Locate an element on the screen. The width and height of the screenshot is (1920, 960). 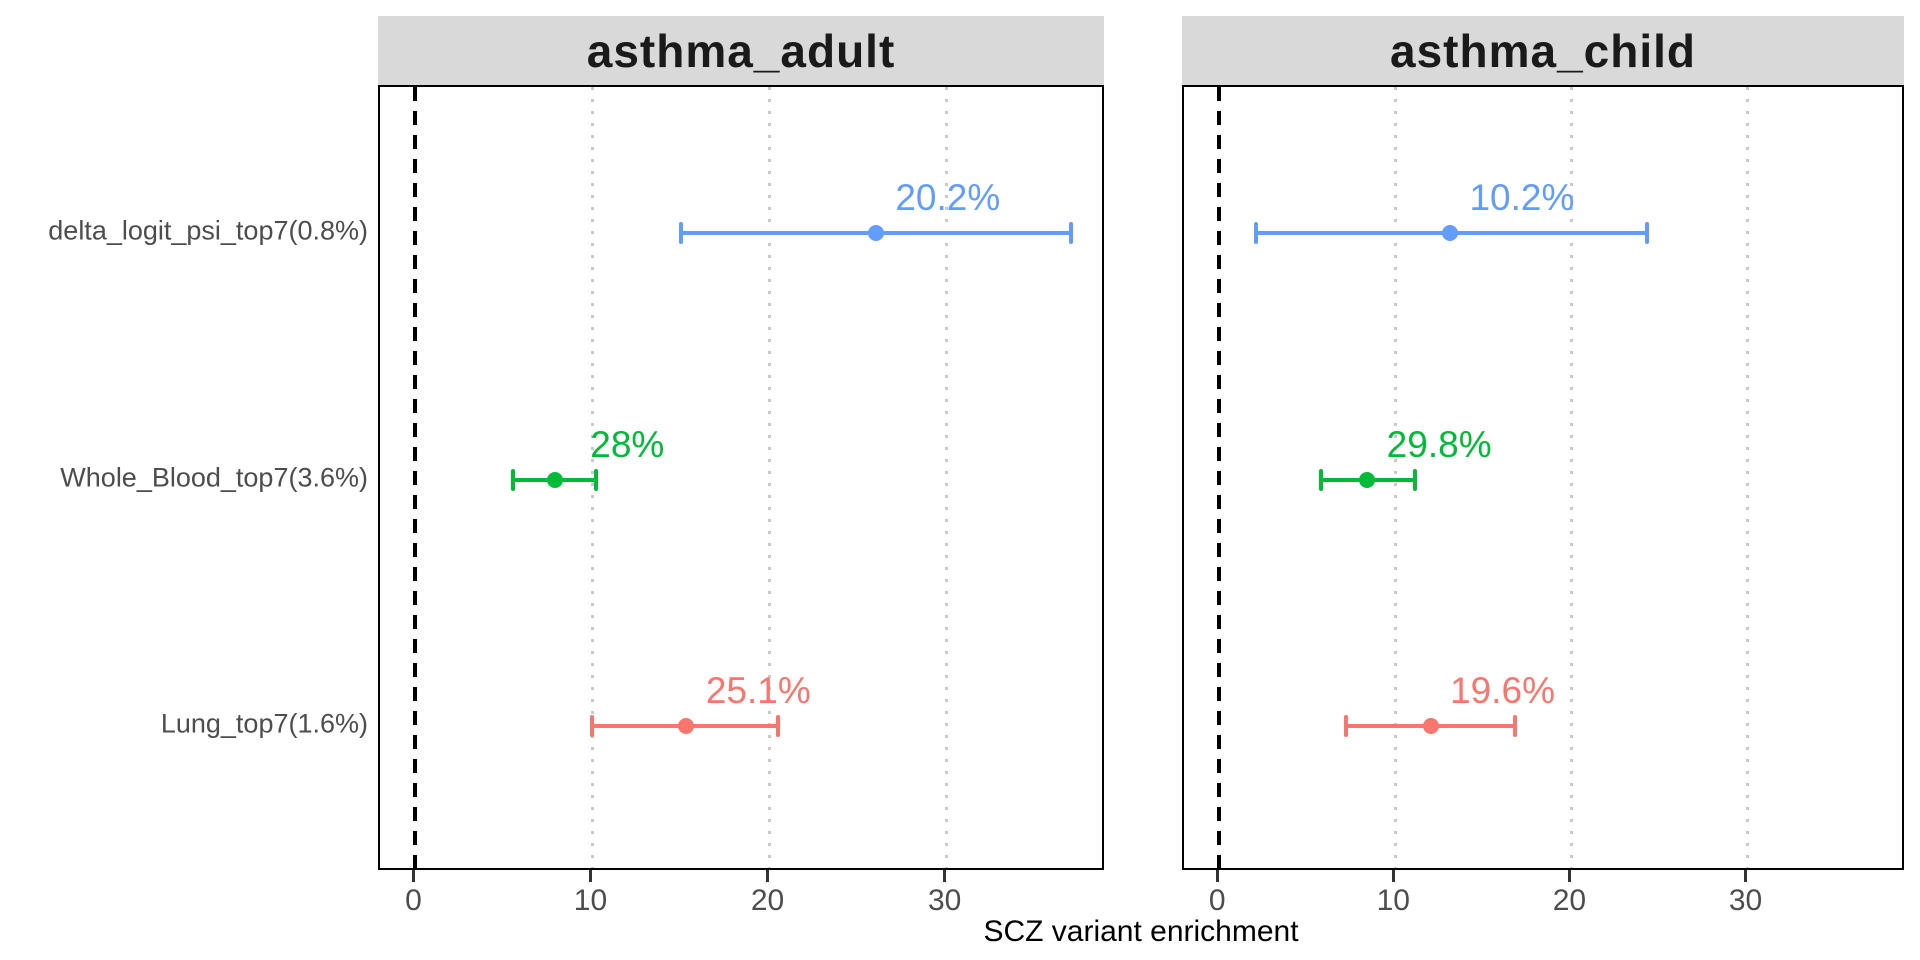
enrichment-pct-label: 19.6% is located at coordinates (1502, 690).